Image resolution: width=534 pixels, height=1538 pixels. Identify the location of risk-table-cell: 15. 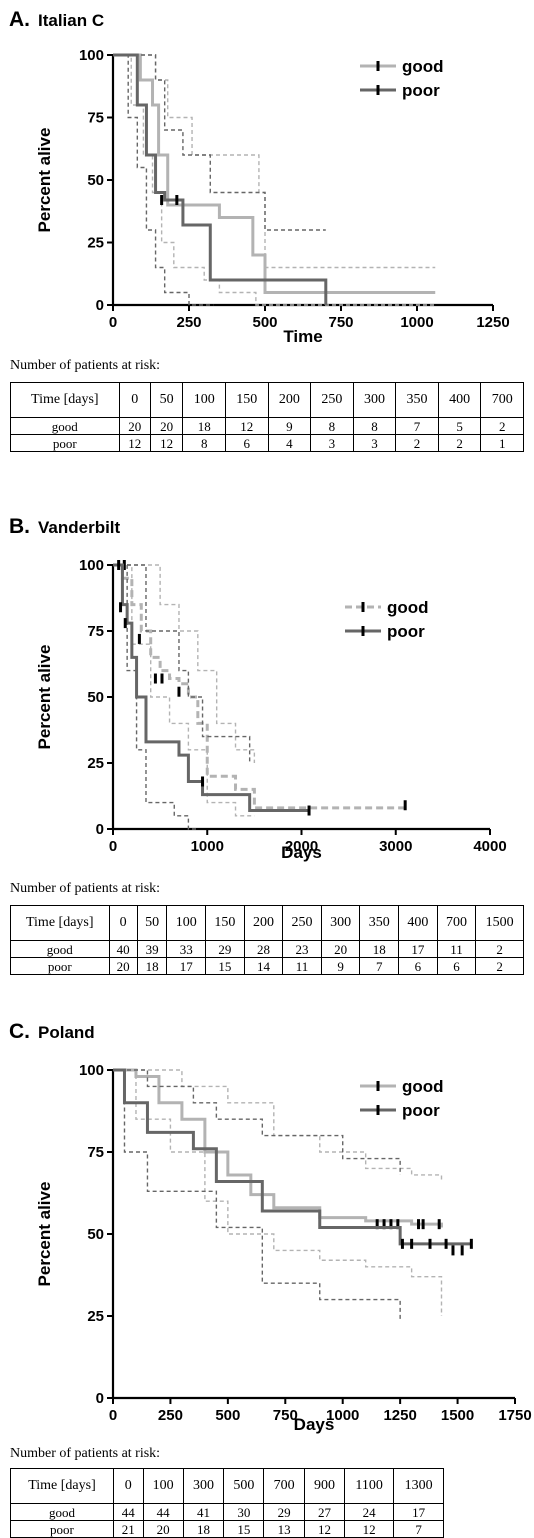
(225, 966).